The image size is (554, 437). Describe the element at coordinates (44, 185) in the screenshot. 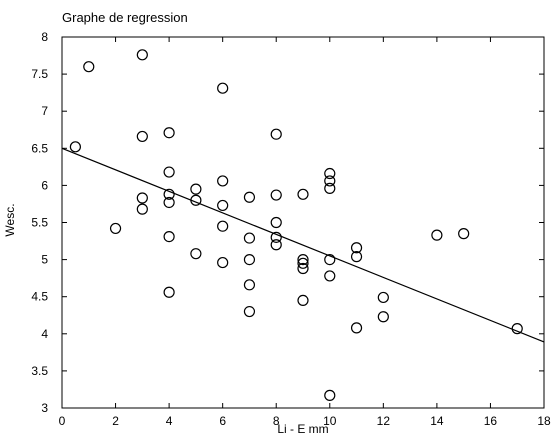

I see `y-tick-label: 6` at that location.